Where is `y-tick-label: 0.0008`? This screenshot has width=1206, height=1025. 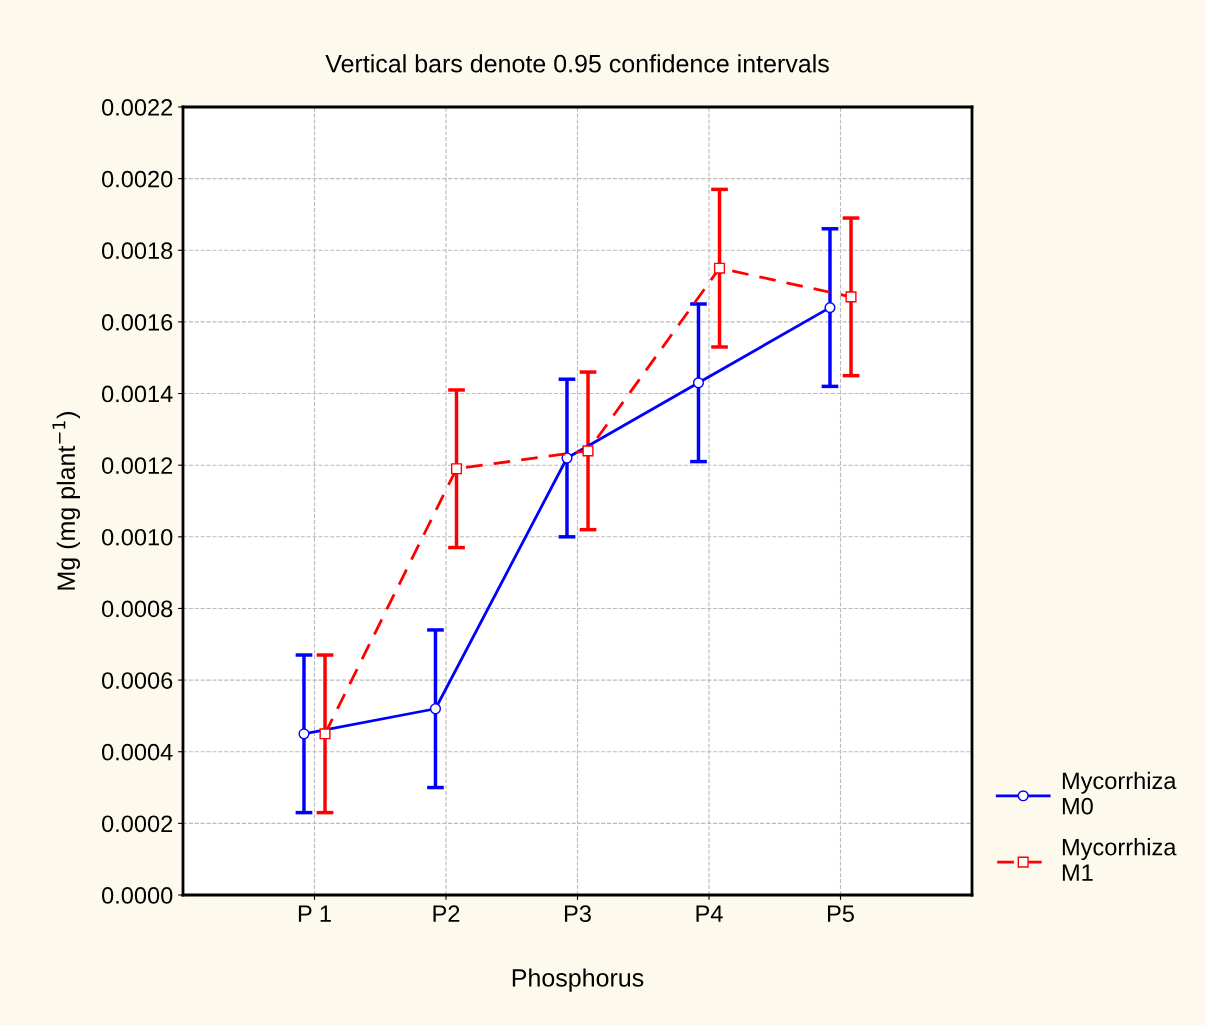
y-tick-label: 0.0008 is located at coordinates (137, 609).